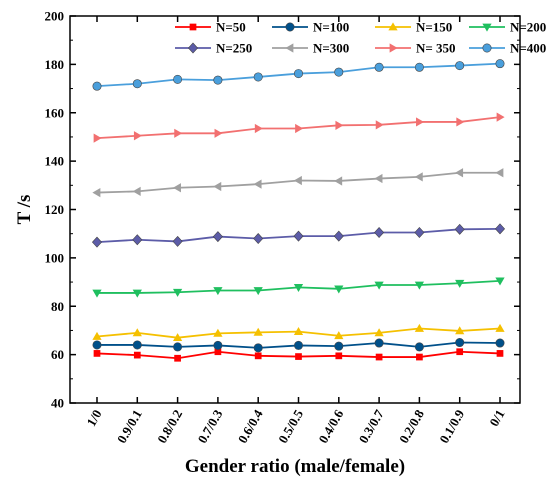 The width and height of the screenshot is (550, 482). What do you see at coordinates (331, 48) in the screenshot?
I see `legend-label: N=300` at bounding box center [331, 48].